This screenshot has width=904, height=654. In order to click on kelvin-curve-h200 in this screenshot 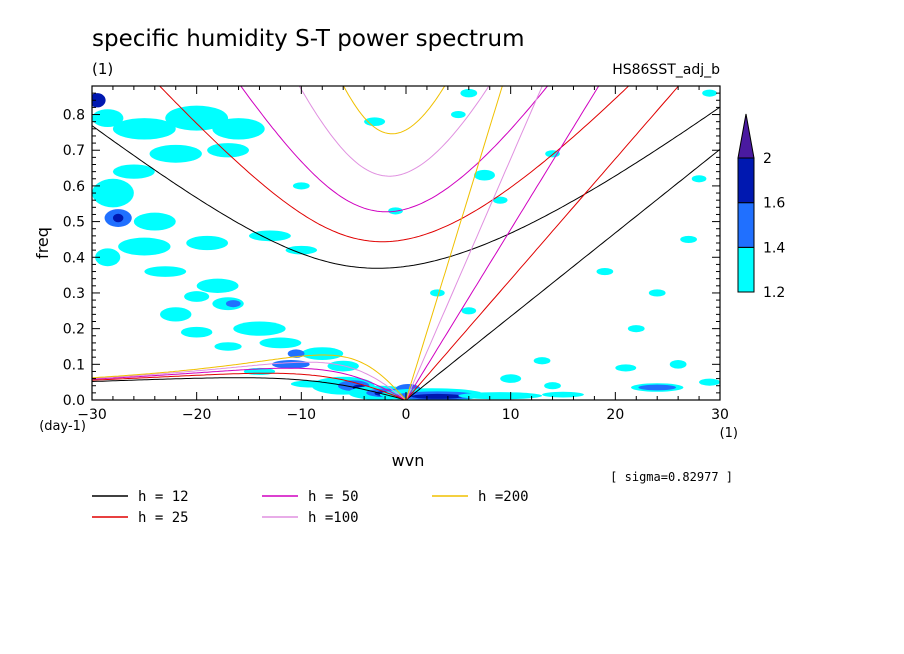, I will do `click(454, 243)`.